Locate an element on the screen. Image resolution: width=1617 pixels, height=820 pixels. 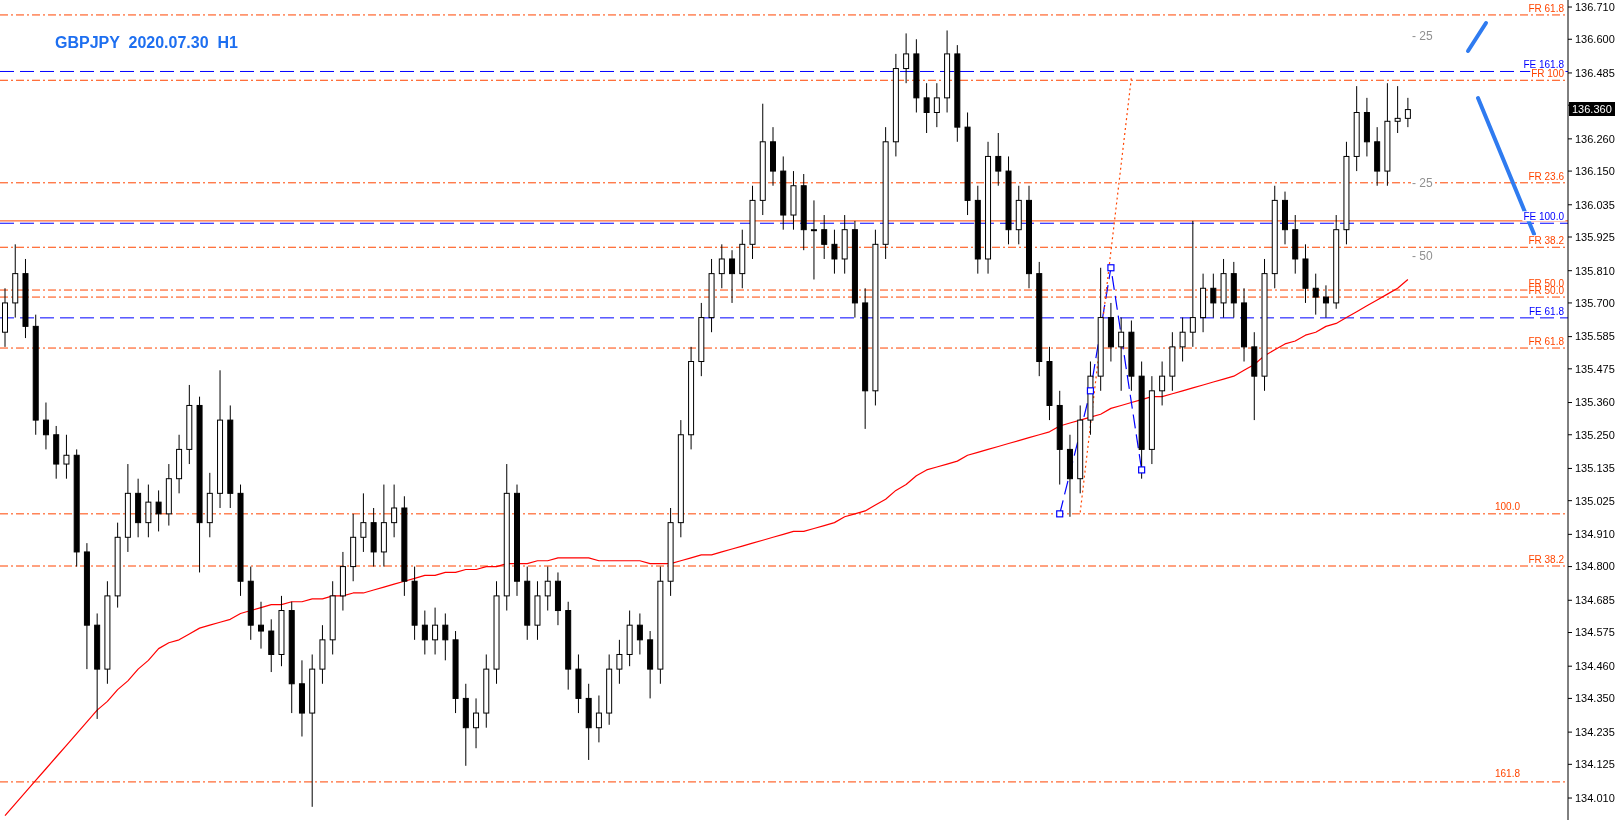
y-tick-label: 136.485 is located at coordinates (1595, 72).